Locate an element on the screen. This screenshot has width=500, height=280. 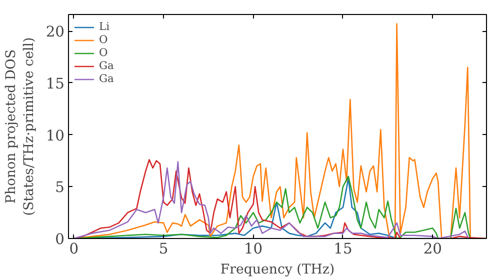
x-tick-label: 15 is located at coordinates (343, 249).